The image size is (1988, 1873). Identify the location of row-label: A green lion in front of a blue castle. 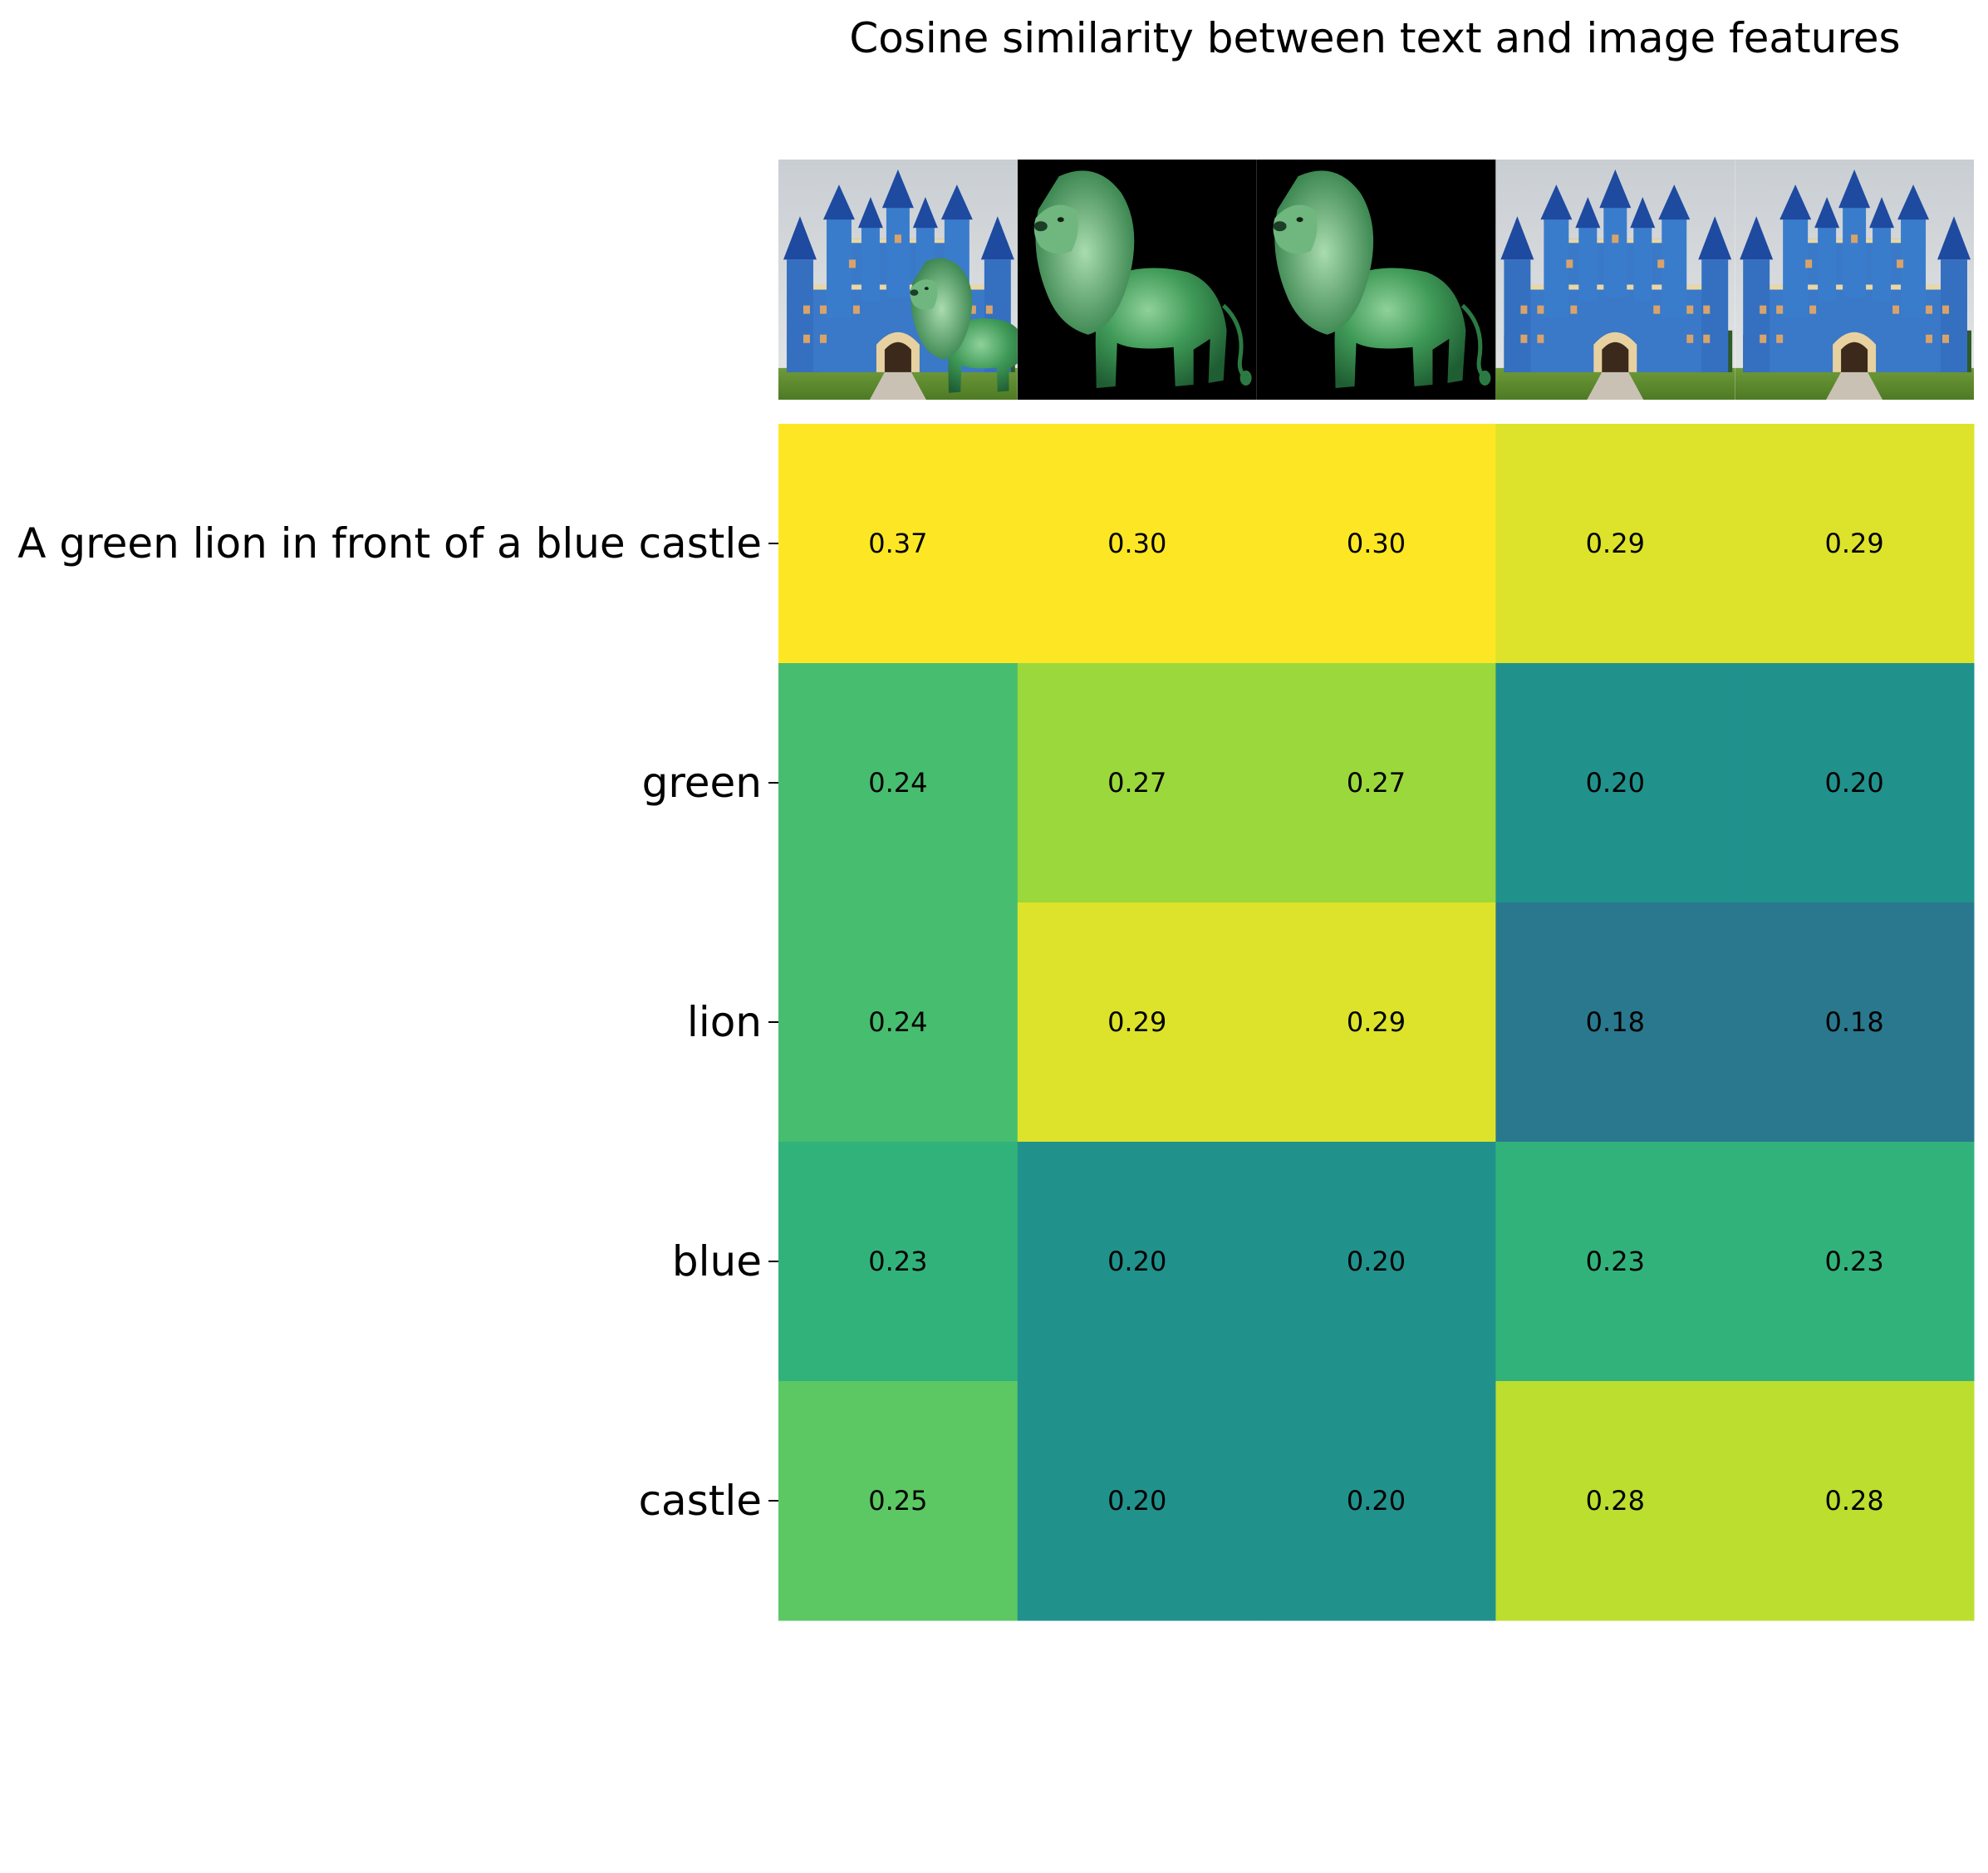
(389, 543).